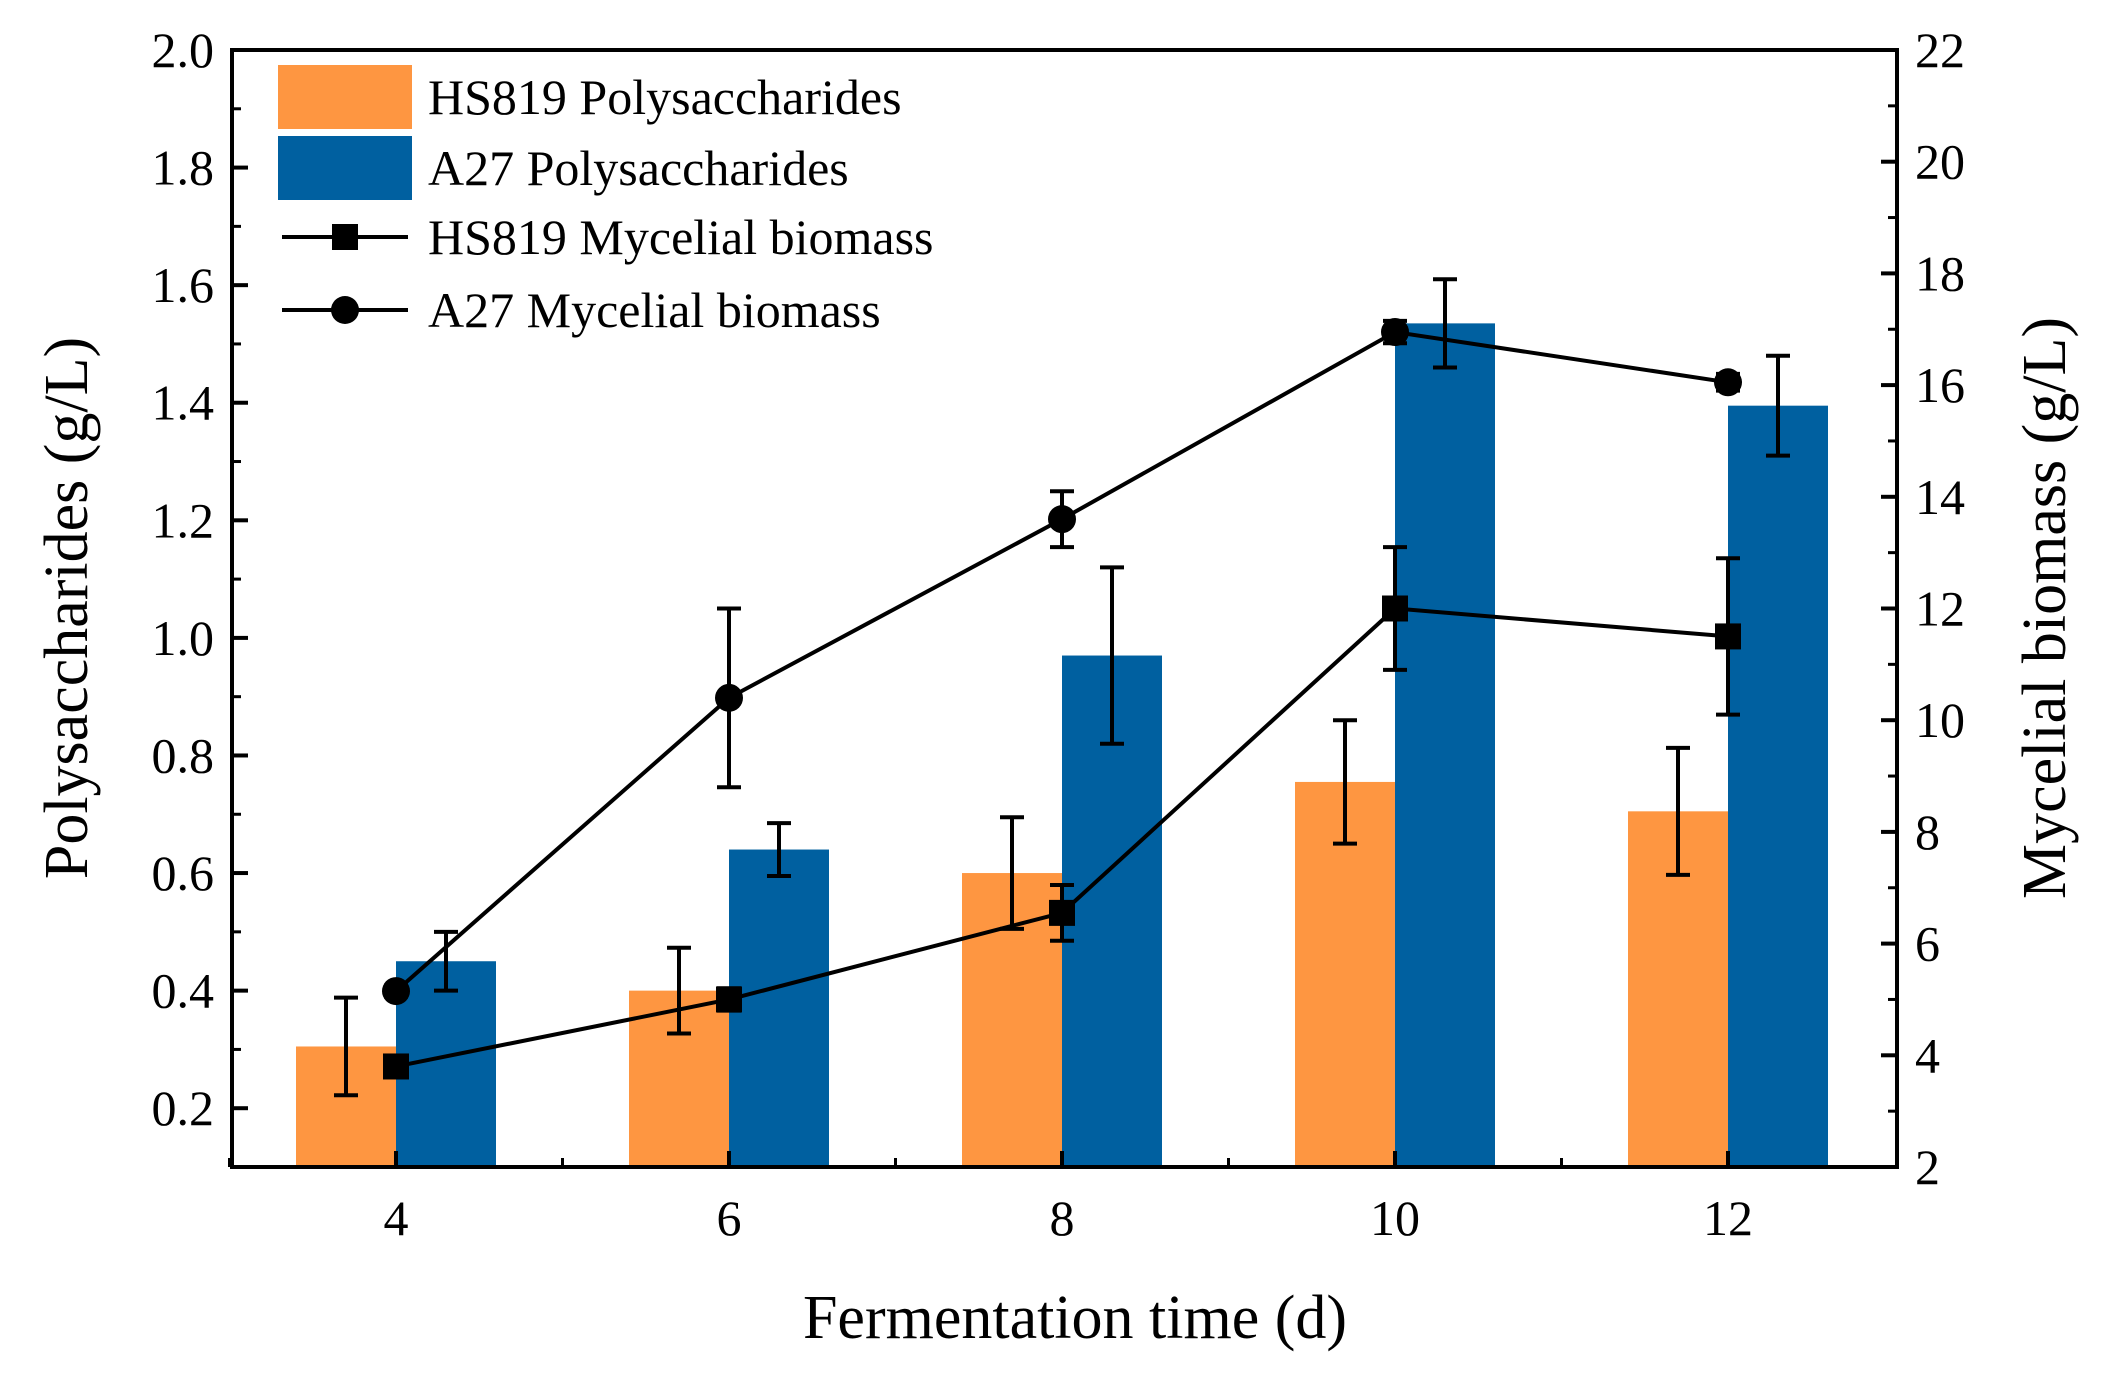 This screenshot has width=2105, height=1373. Describe the element at coordinates (183, 50) in the screenshot. I see `y-tick-label: 2.0` at that location.